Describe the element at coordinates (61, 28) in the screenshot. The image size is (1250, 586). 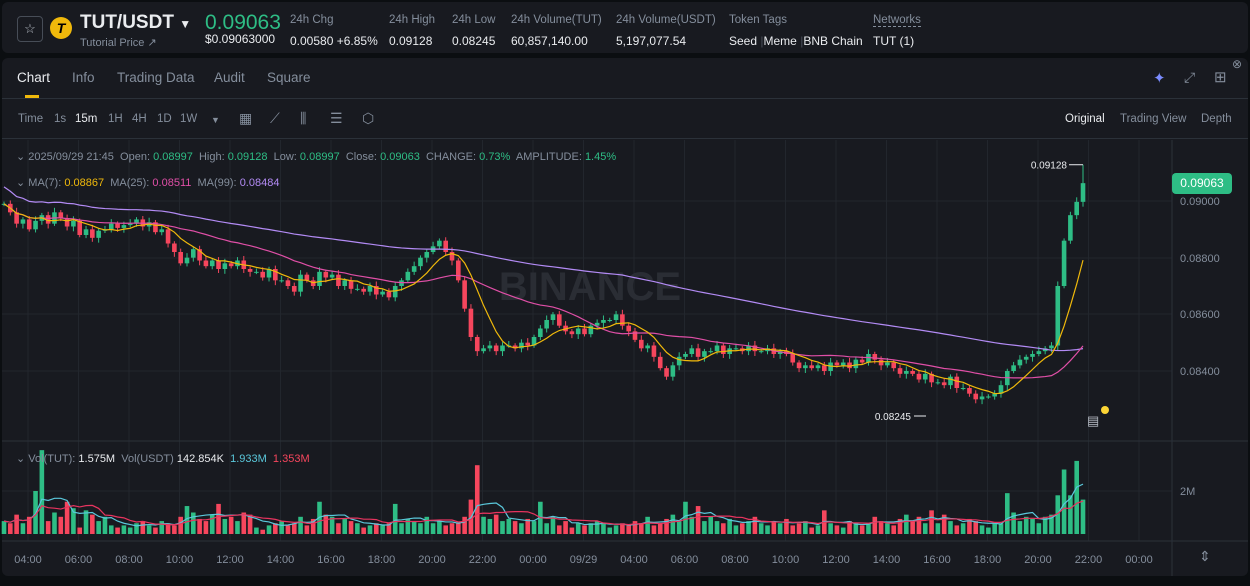
I see `token-logo: T` at that location.